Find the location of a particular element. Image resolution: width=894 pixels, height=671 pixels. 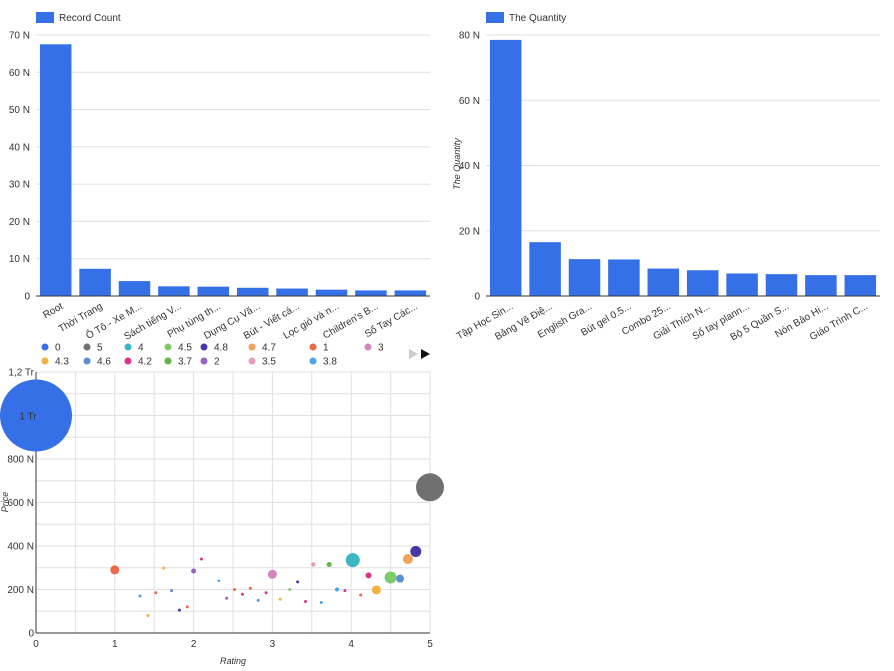

legend-label: 4.3 is located at coordinates (62, 362).